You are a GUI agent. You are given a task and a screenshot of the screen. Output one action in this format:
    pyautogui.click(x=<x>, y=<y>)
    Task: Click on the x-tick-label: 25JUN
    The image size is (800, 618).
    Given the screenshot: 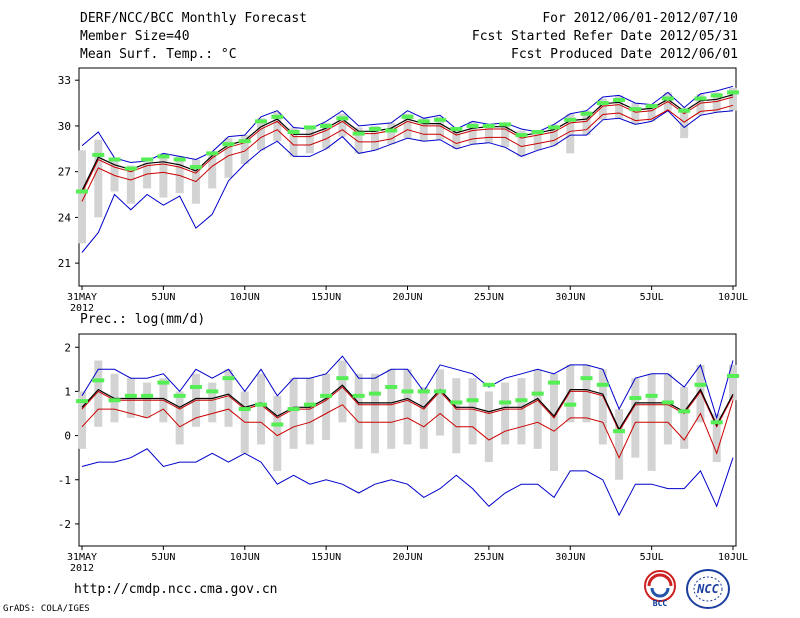 What is the action you would take?
    pyautogui.click(x=489, y=557)
    